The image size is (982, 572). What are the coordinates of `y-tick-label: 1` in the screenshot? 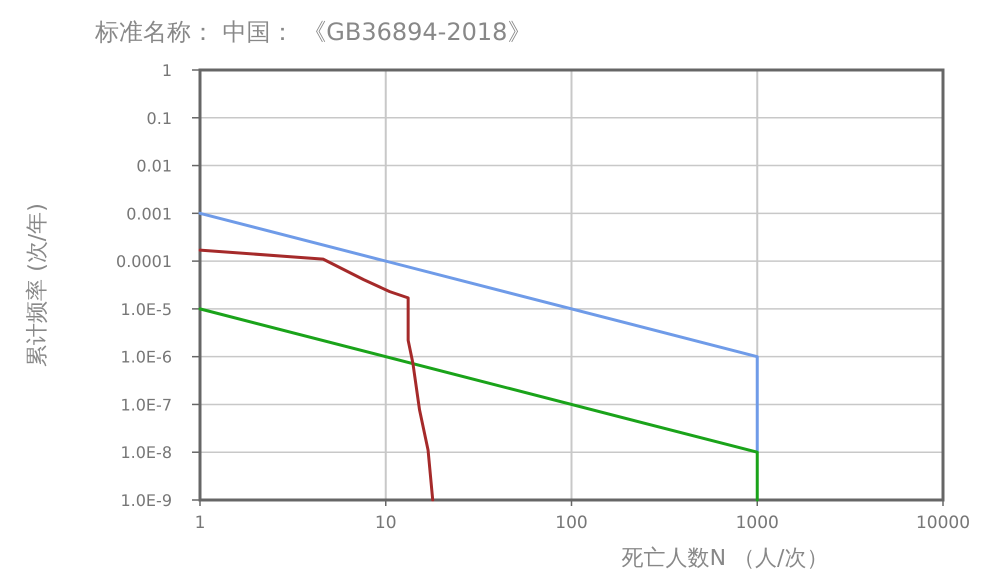 It's located at (167, 70).